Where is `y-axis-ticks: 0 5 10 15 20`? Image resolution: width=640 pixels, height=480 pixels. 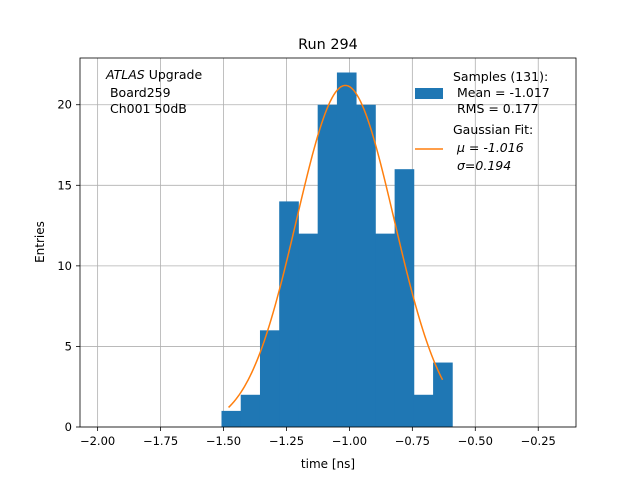
y-axis-ticks: 0 5 10 15 20 is located at coordinates (68, 266).